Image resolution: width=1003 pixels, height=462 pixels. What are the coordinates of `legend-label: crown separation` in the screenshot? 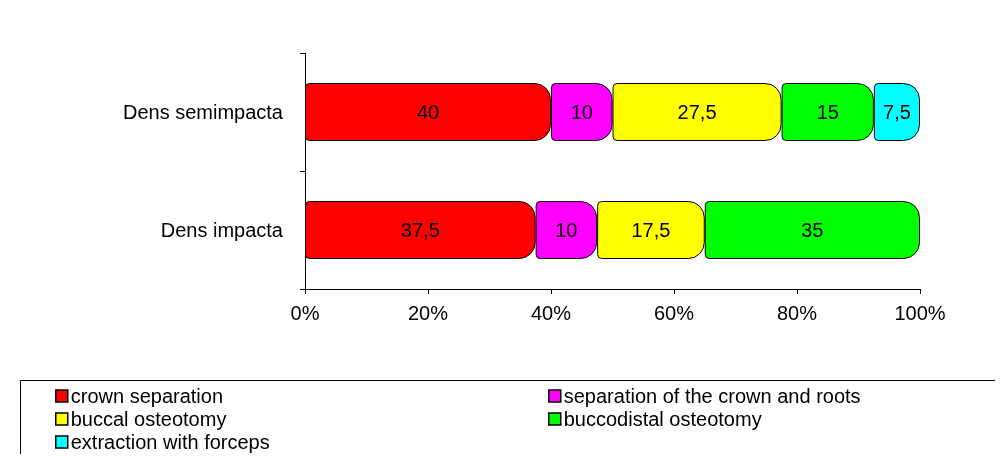 It's located at (147, 396).